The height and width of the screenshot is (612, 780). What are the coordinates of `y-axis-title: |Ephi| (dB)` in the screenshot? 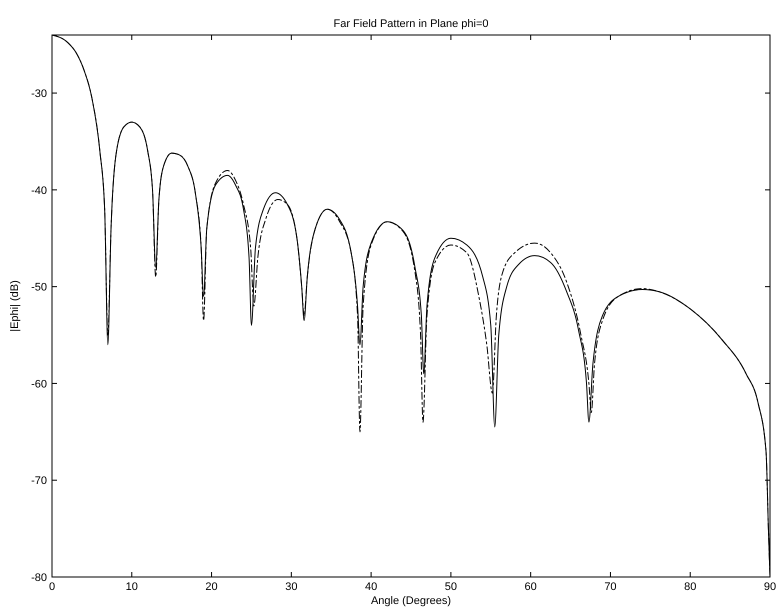 It's located at (15, 306).